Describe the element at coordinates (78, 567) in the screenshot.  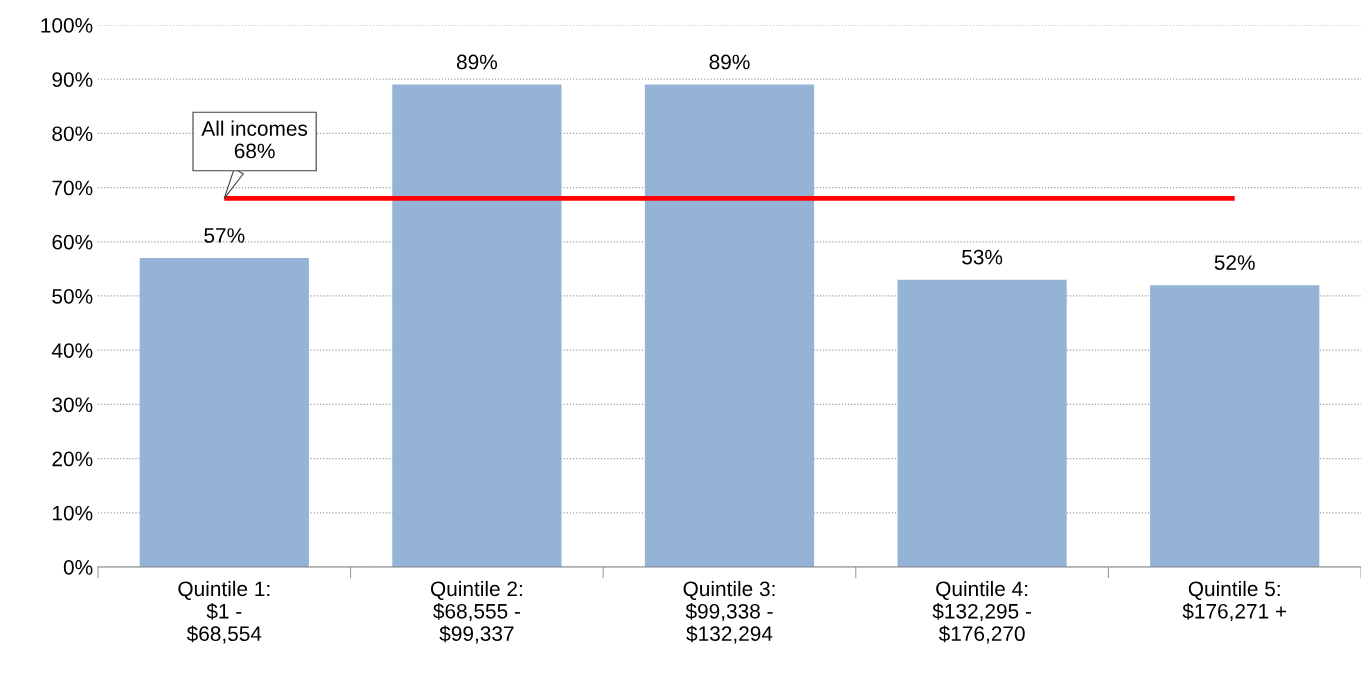
I see `y-tick-label: 0%` at that location.